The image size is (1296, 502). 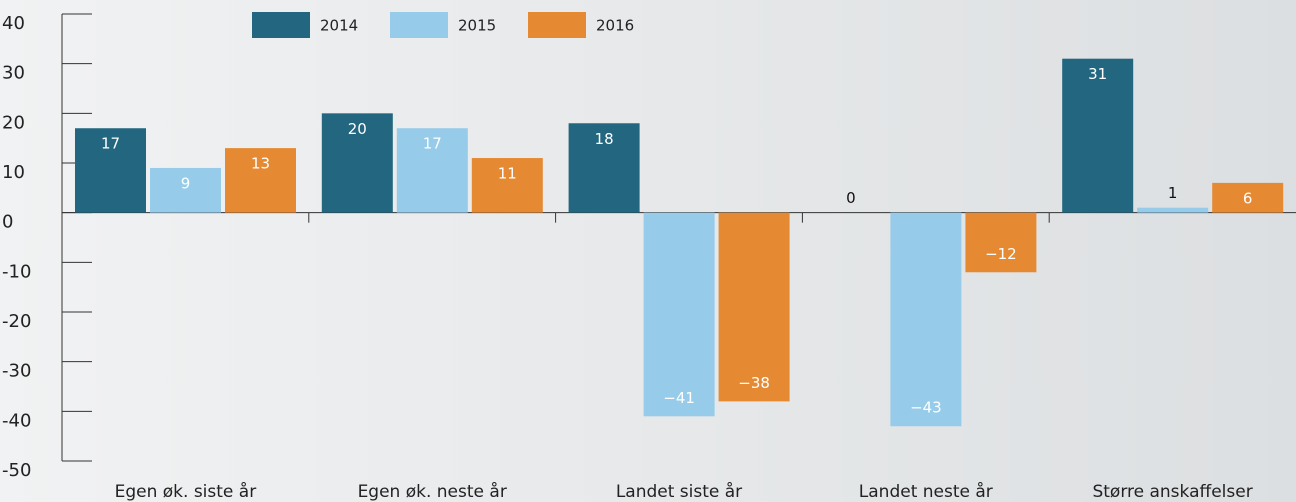 What do you see at coordinates (7, 222) in the screenshot?
I see `y-tick-label: 0` at bounding box center [7, 222].